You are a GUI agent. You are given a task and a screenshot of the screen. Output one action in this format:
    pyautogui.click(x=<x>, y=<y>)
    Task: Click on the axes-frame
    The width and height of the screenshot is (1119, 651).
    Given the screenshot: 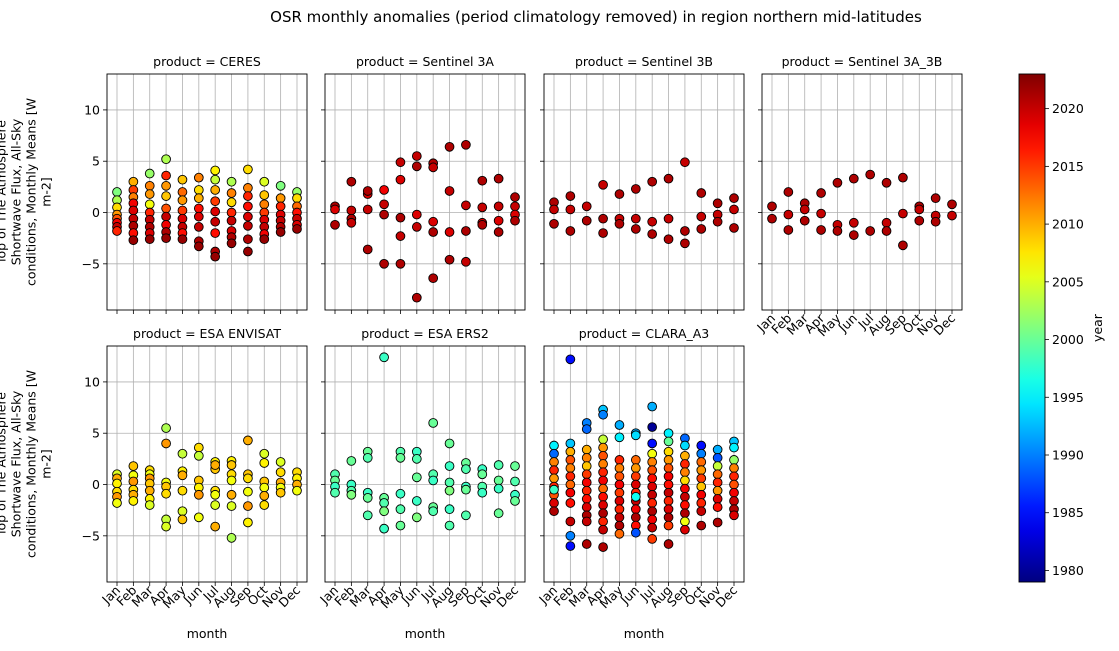 What is the action you would take?
    pyautogui.click(x=207, y=464)
    